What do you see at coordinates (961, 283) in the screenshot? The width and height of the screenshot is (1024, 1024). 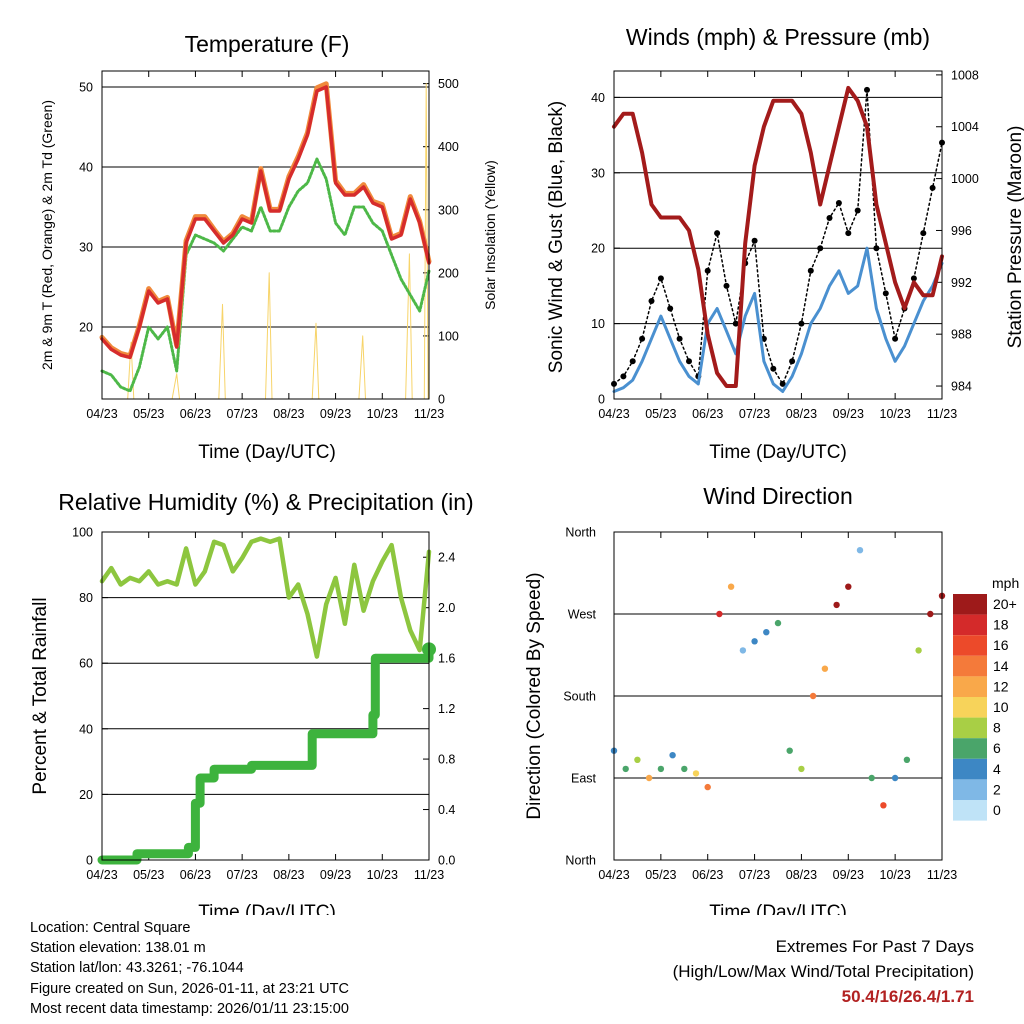 I see `y2-tick-label: 992` at bounding box center [961, 283].